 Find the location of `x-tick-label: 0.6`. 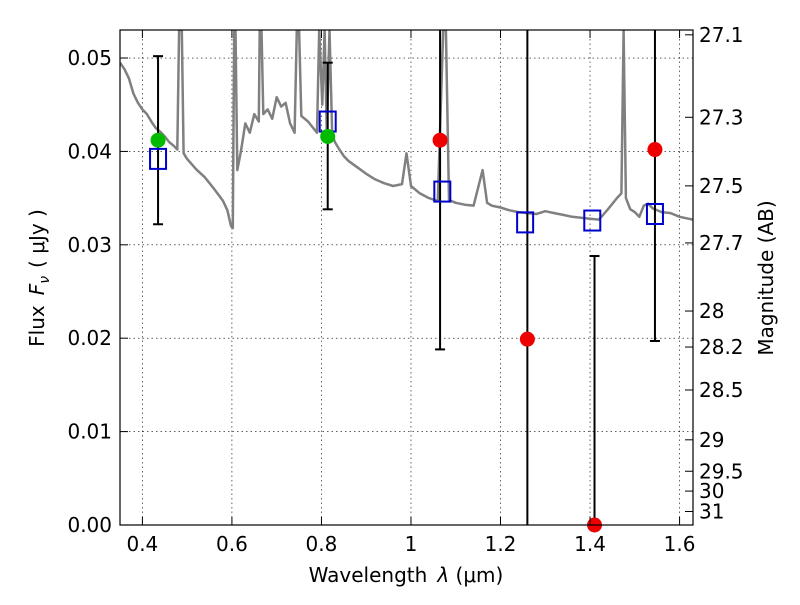

x-tick-label: 0.6 is located at coordinates (232, 544).